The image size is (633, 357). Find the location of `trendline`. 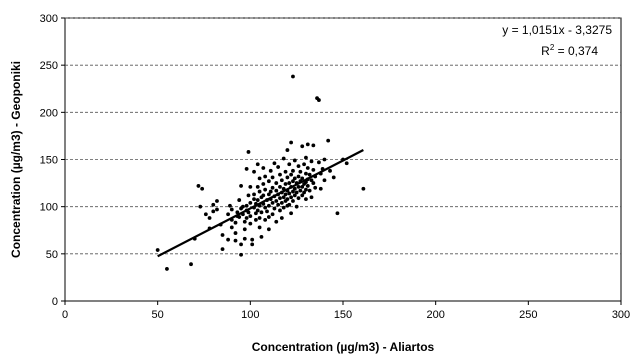

trendline is located at coordinates (260, 203).